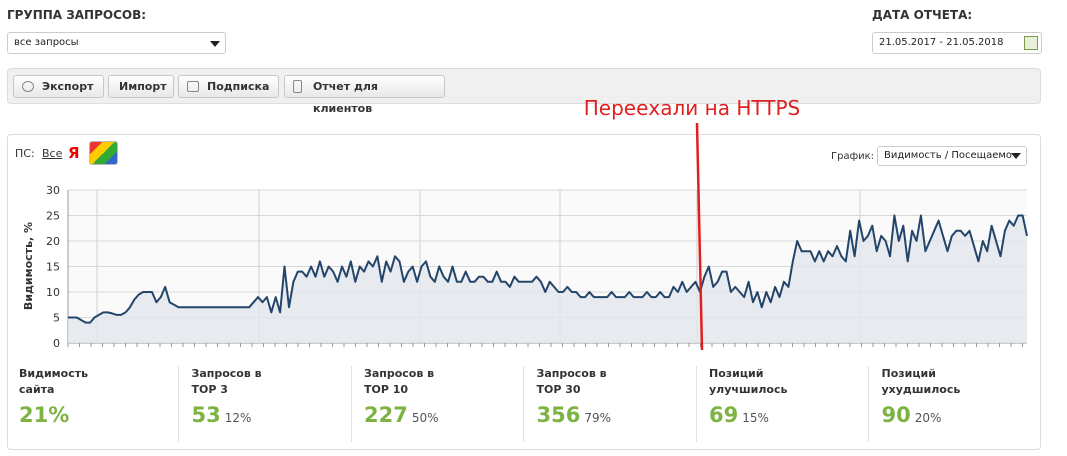  Describe the element at coordinates (941, 42) in the screenshot. I see `date-value: 21.05.2017 - 21.05.2018` at that location.